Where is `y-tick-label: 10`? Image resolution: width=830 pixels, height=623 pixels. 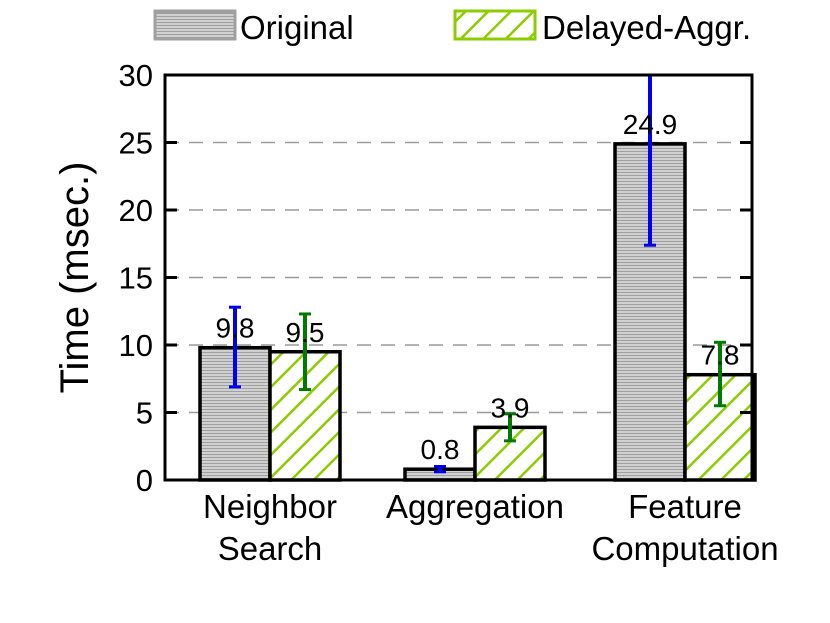
y-tick-label: 10 is located at coordinates (136, 345).